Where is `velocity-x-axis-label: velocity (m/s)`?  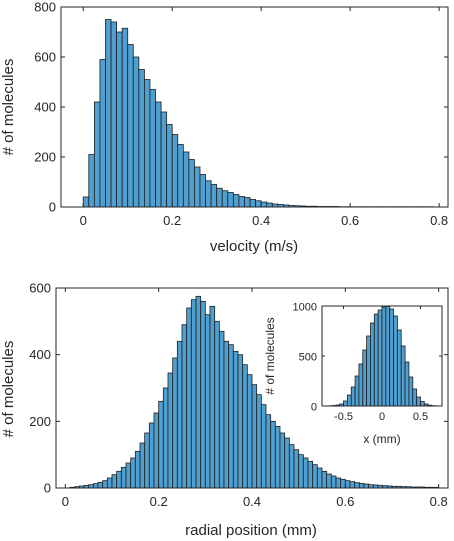
velocity-x-axis-label: velocity (m/s) is located at coordinates (254, 246).